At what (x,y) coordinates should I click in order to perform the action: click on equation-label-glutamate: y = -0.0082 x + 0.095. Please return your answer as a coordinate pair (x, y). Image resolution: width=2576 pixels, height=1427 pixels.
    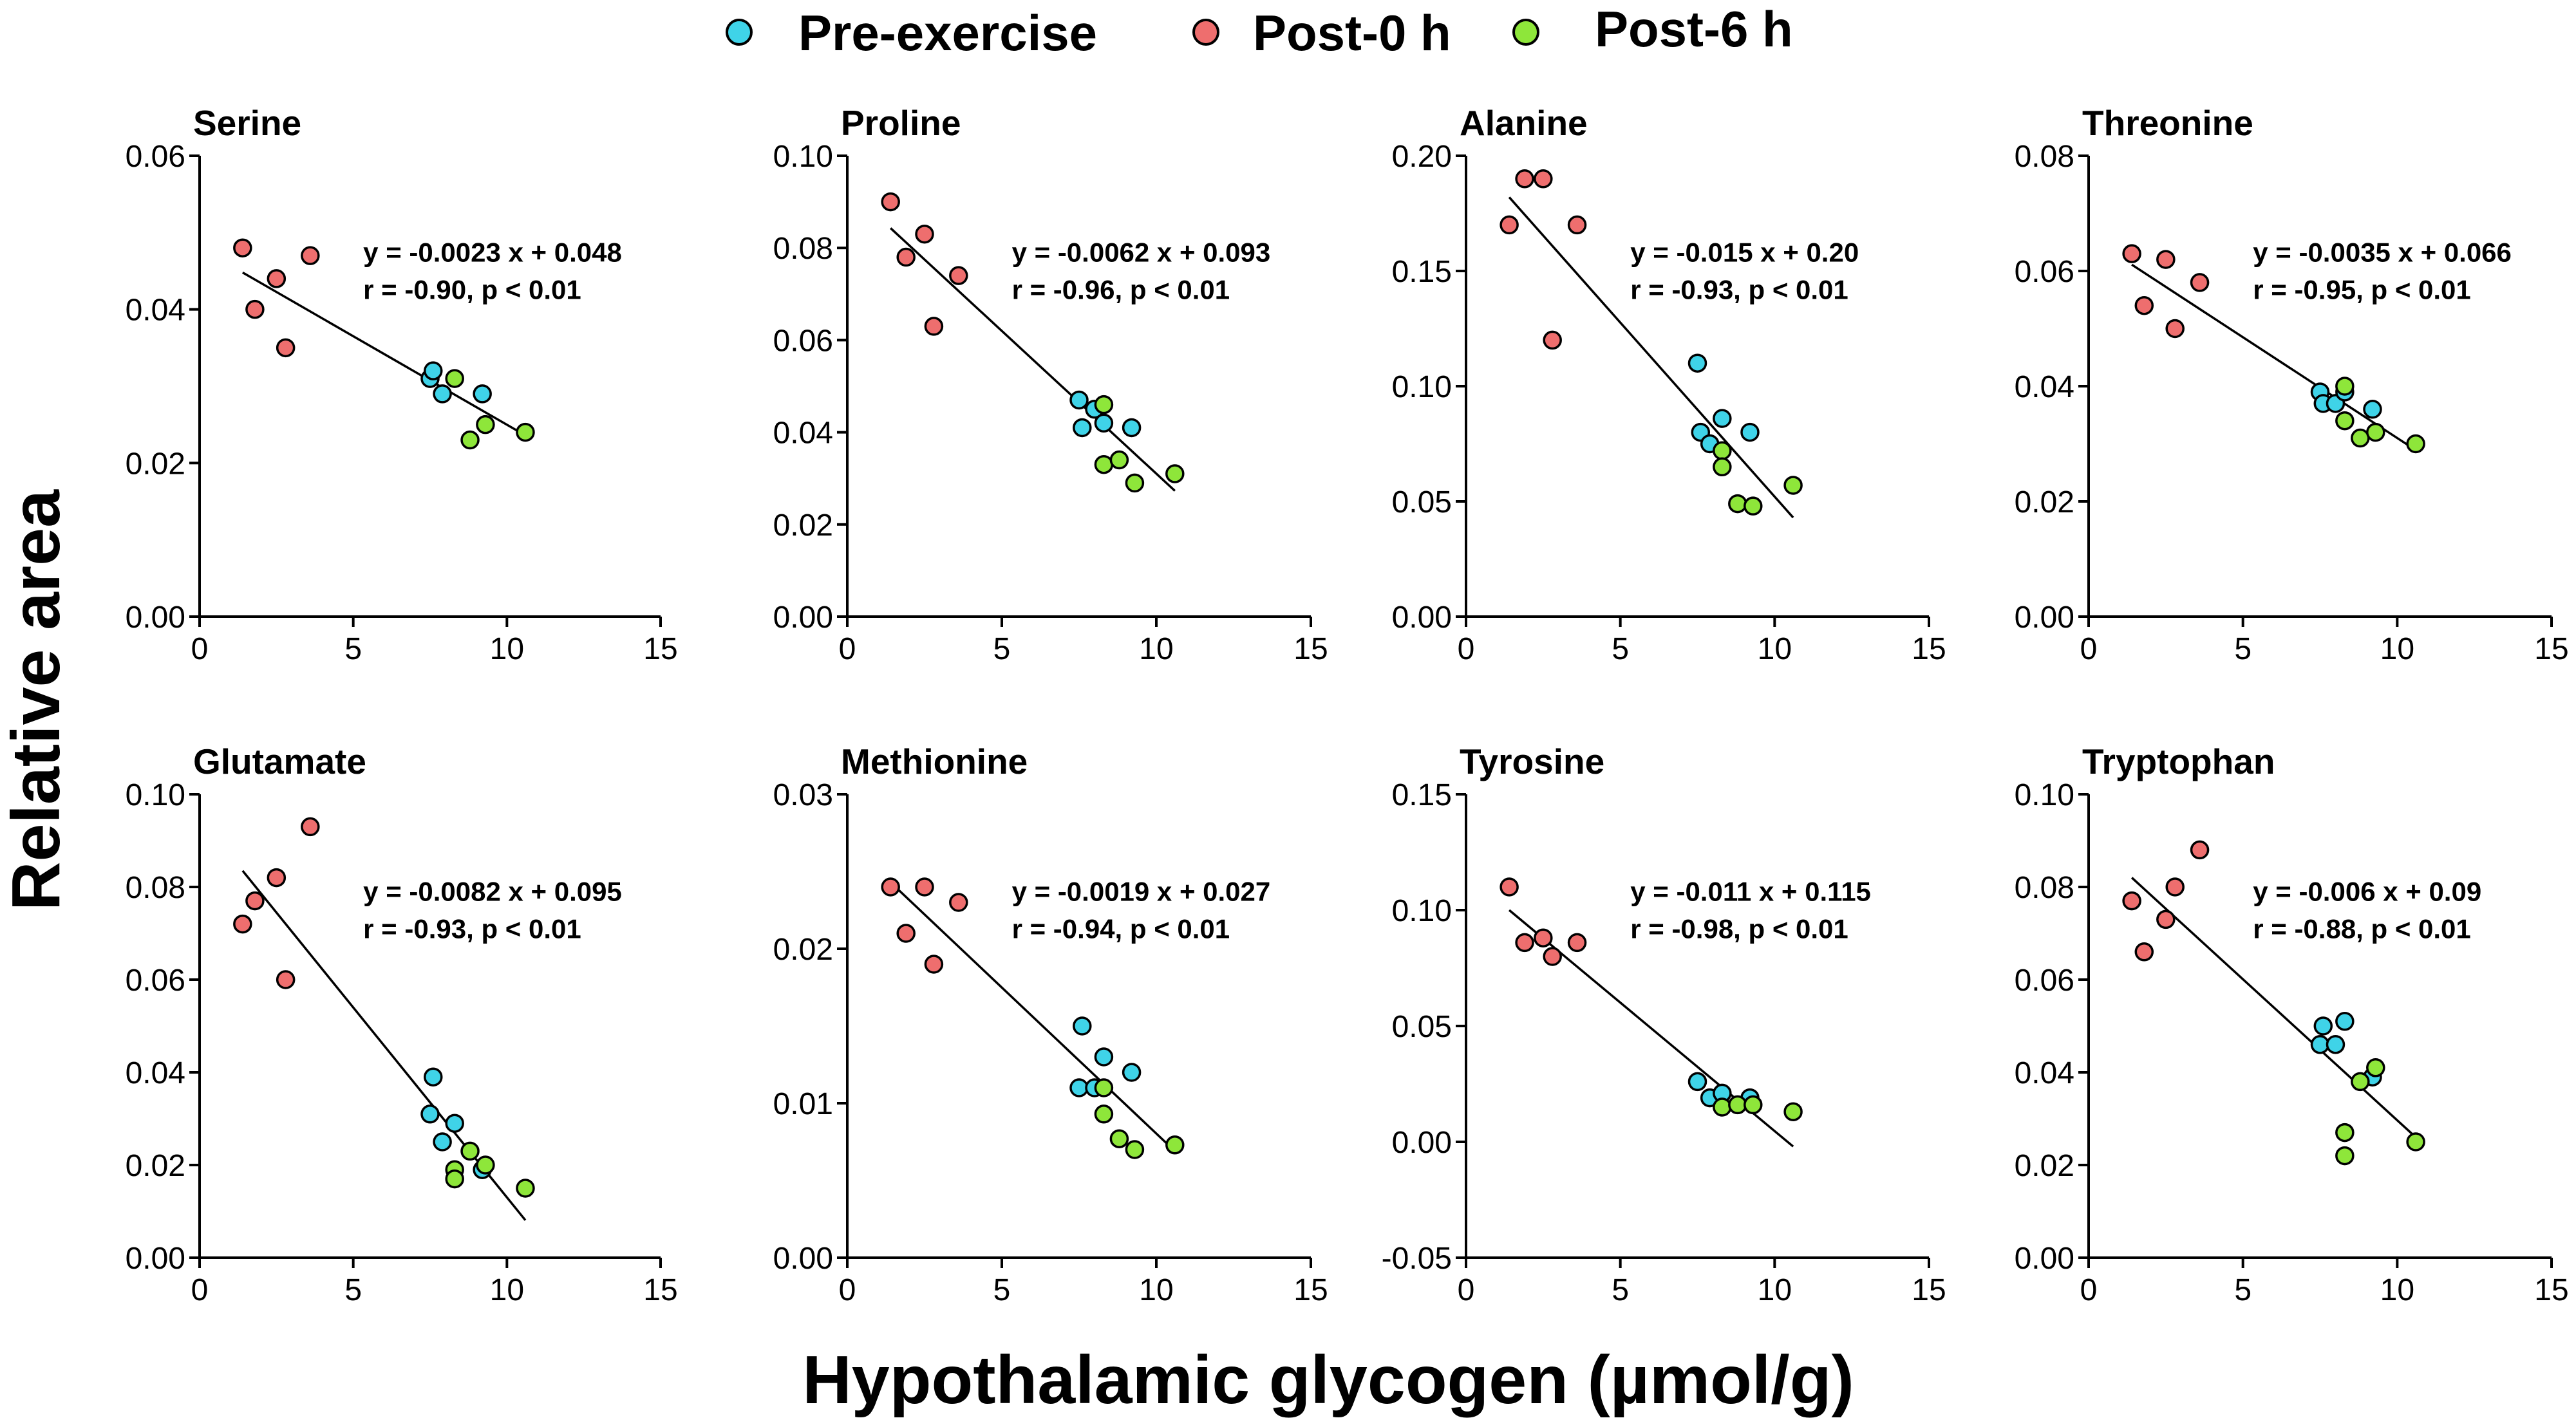
    Looking at the image, I should click on (492, 892).